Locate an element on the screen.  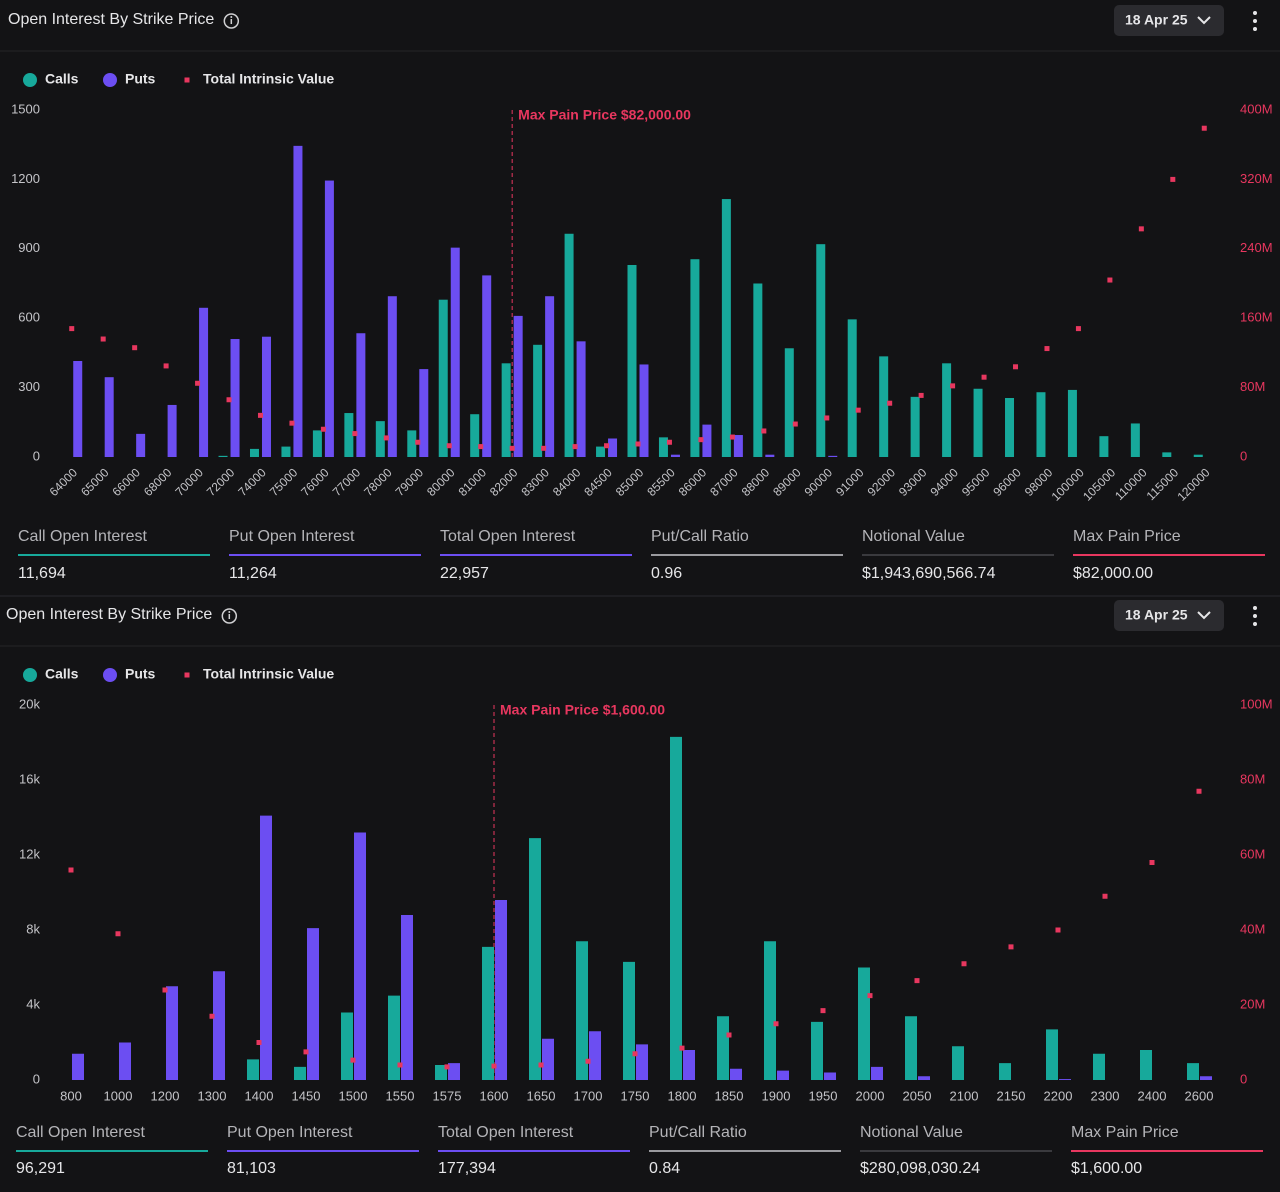
x-tick-label: 800 is located at coordinates (71, 1095).